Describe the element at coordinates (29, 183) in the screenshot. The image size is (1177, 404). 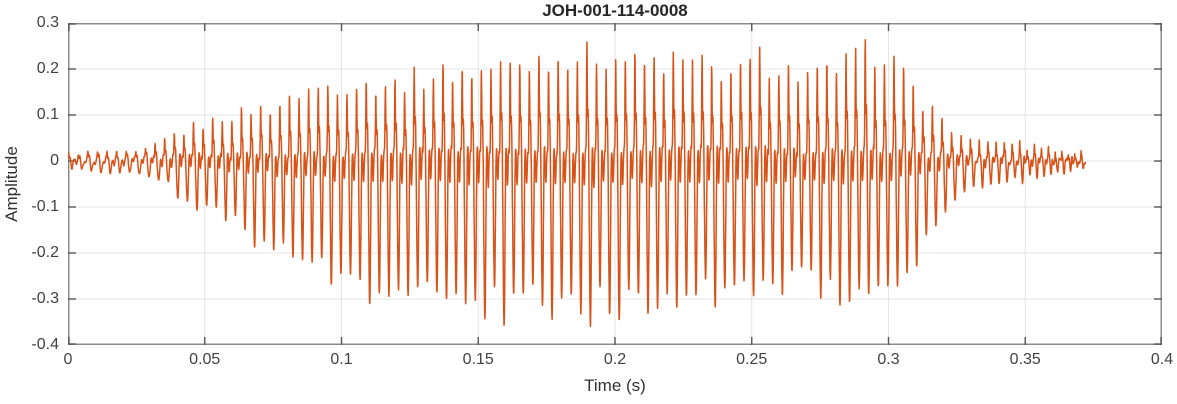
I see `y-tick-labels: 0.3 0.2 0.1 0 -0.1 -0.2 -0.3 -0.4` at that location.